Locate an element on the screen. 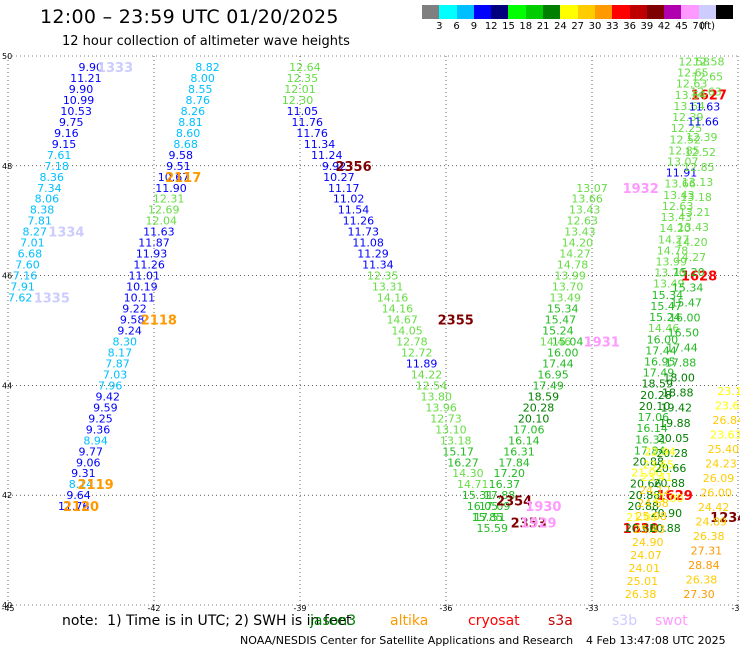 This screenshot has width=740, height=650. wave-height-value: 12.52 is located at coordinates (686, 139).